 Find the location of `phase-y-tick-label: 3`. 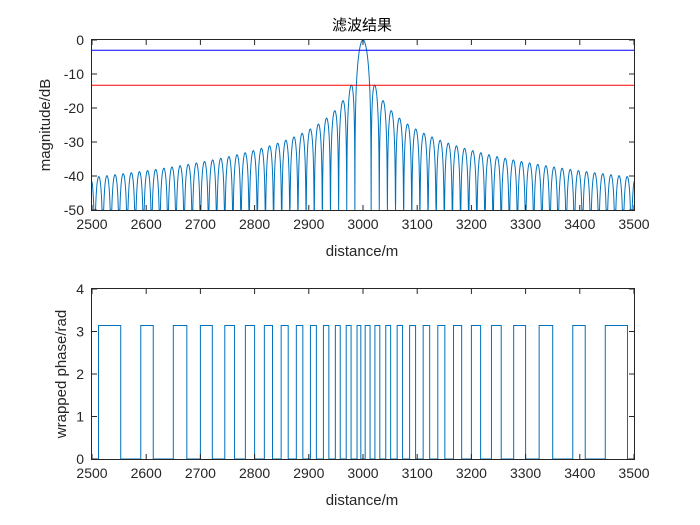

phase-y-tick-label: 3 is located at coordinates (80, 332).